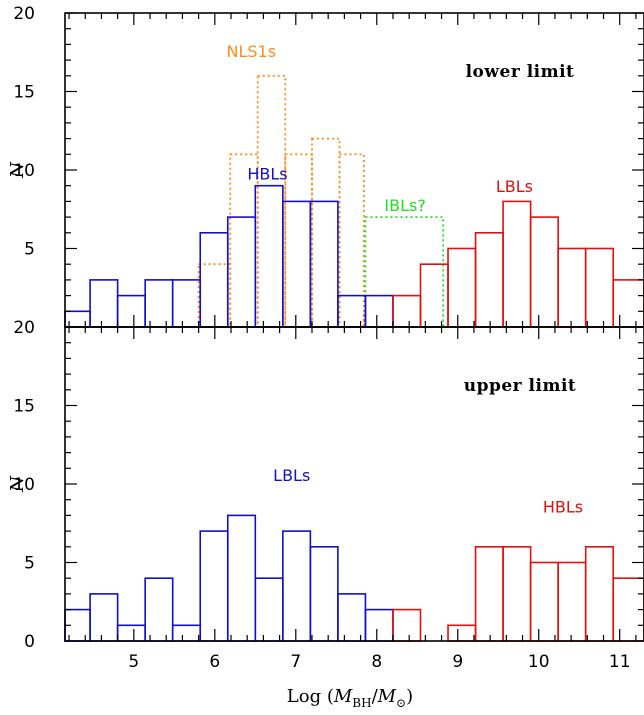 The width and height of the screenshot is (644, 715). I want to click on group-label: NLS1s, so click(251, 51).